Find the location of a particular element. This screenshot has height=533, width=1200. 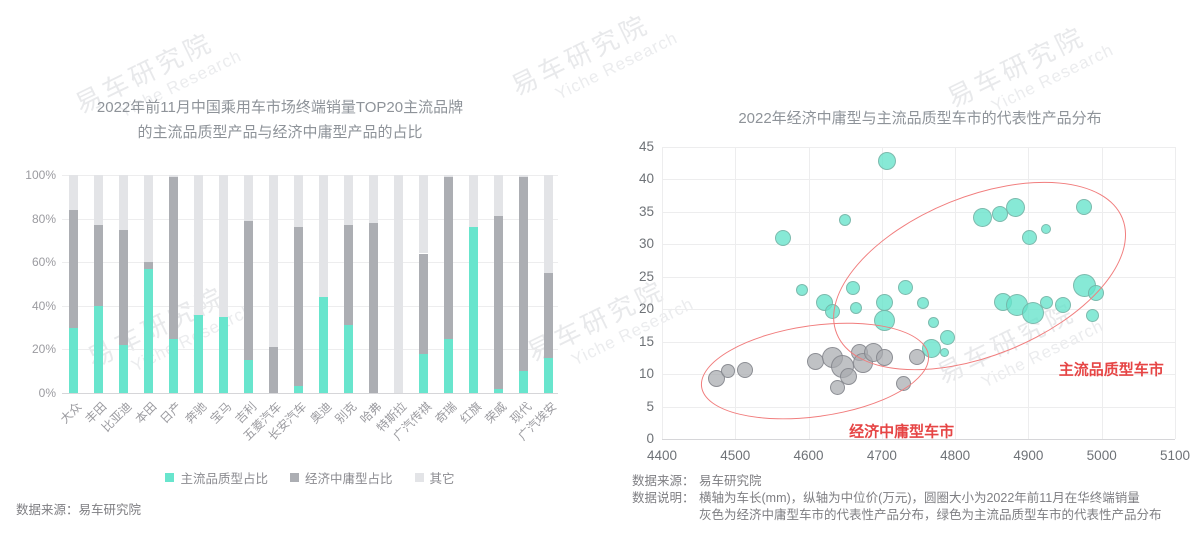

x-tick-label: 4800 is located at coordinates (955, 455).